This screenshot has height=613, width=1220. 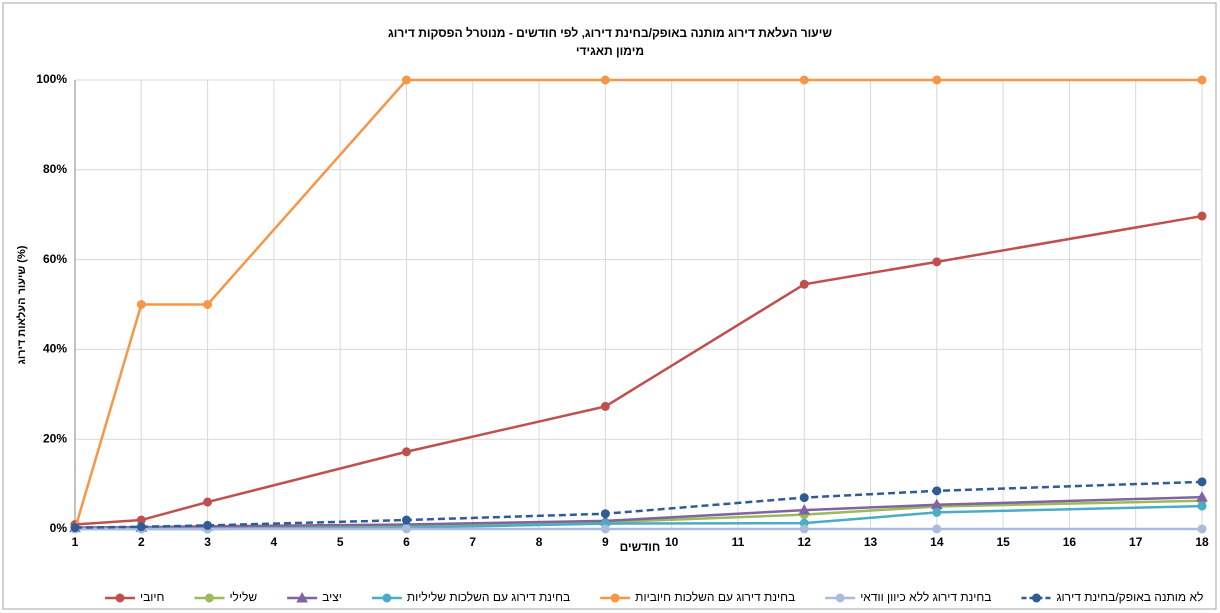 I want to click on x-tick-label: 3, so click(x=207, y=542).